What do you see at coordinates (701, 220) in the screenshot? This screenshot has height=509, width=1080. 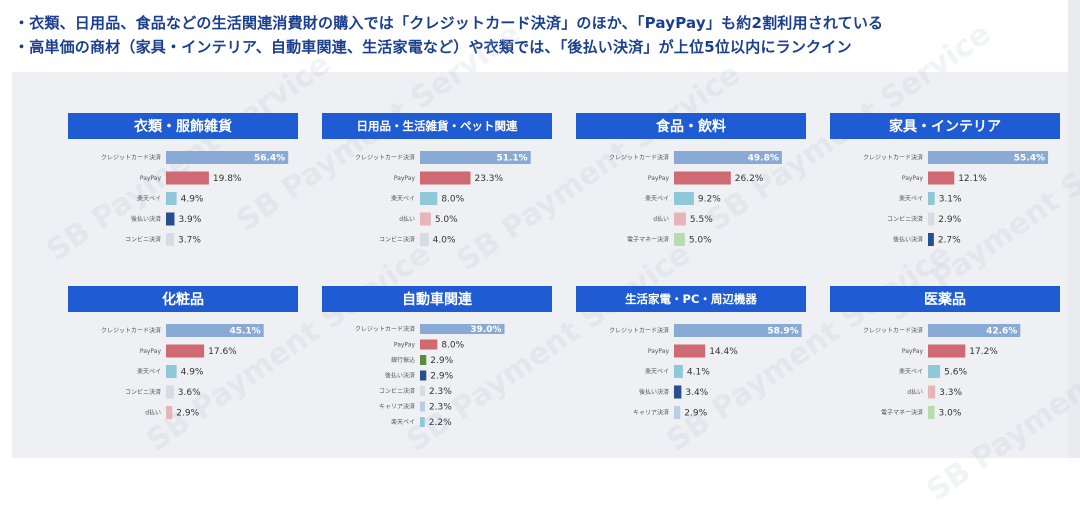 I see `value-label: 5.5%` at bounding box center [701, 220].